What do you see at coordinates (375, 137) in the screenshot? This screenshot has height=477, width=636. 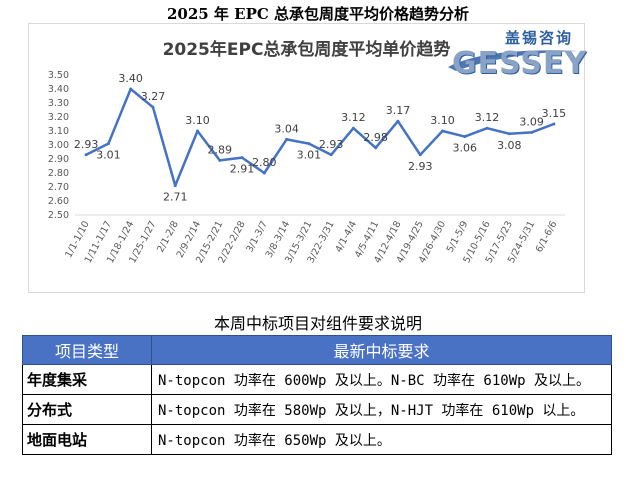 I see `data-label: 2.98` at bounding box center [375, 137].